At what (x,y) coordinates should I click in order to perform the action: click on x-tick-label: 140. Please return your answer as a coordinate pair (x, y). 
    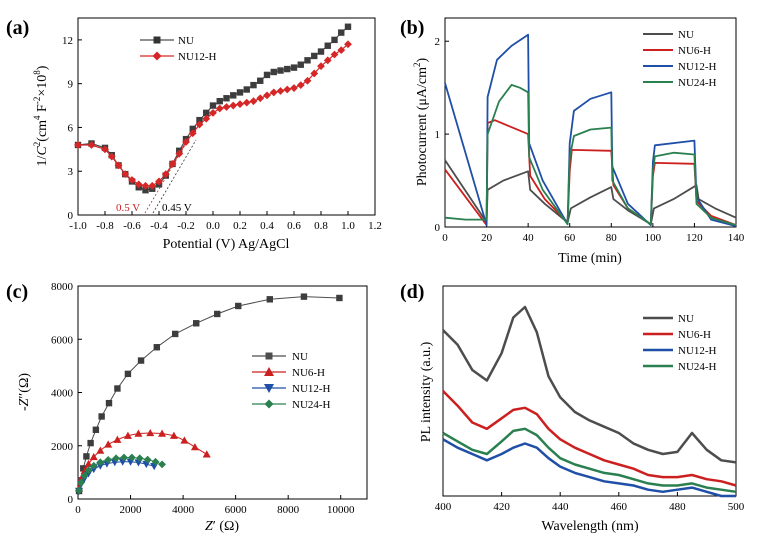
    Looking at the image, I should click on (736, 238).